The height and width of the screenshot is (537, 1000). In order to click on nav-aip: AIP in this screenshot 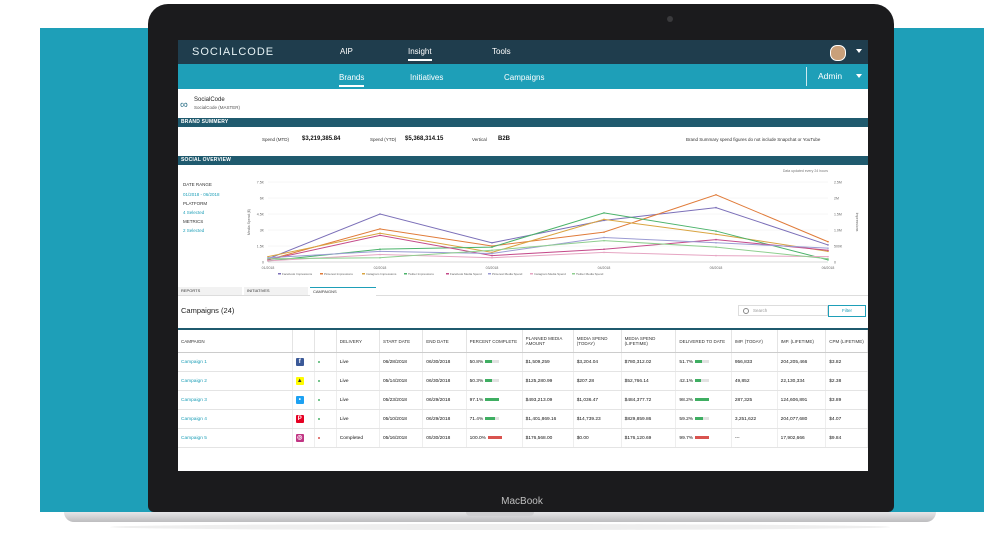, I will do `click(346, 51)`.